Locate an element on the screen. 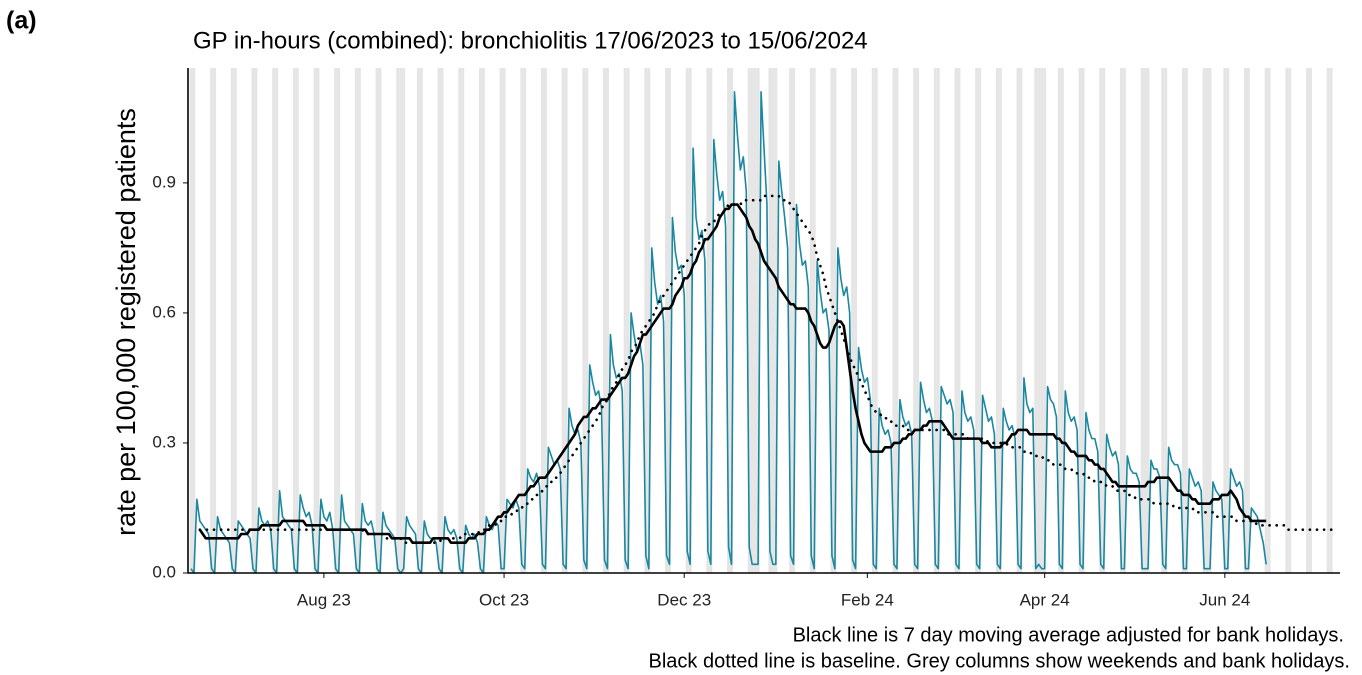  x-tick-label: Dec 23 is located at coordinates (684, 599).